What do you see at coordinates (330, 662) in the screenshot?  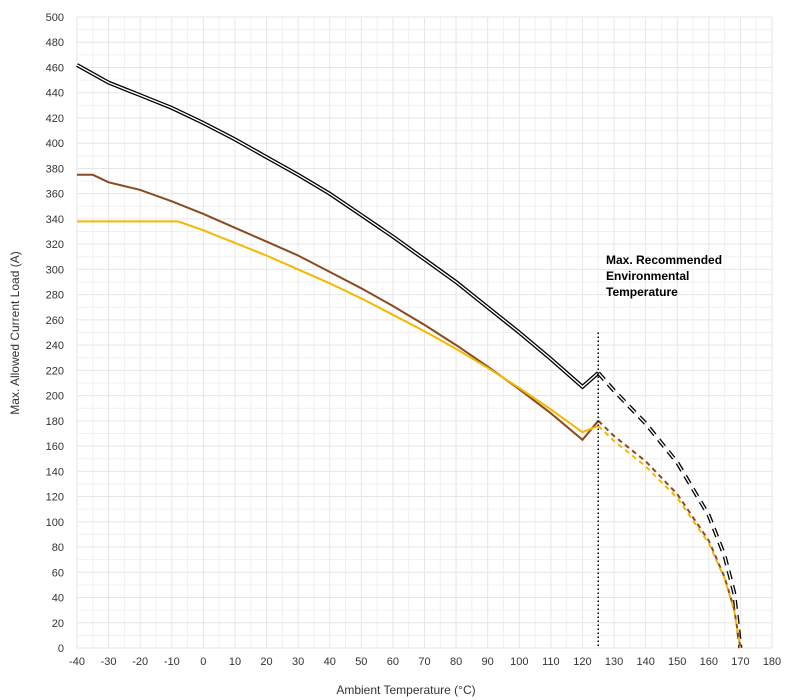 I see `x-tick-label: 40` at bounding box center [330, 662].